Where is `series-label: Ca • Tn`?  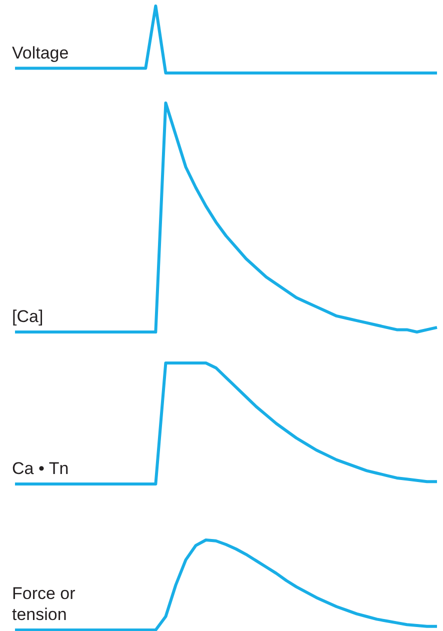
series-label: Ca • Tn is located at coordinates (40, 468).